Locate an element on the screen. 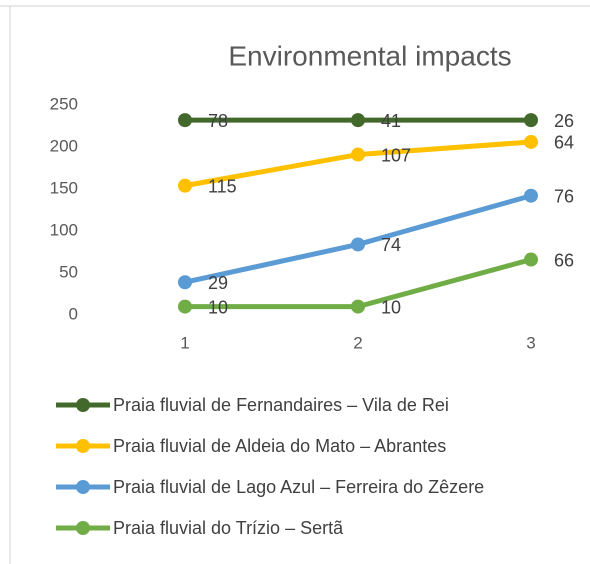 The height and width of the screenshot is (564, 590). data-label: 29 is located at coordinates (218, 283).